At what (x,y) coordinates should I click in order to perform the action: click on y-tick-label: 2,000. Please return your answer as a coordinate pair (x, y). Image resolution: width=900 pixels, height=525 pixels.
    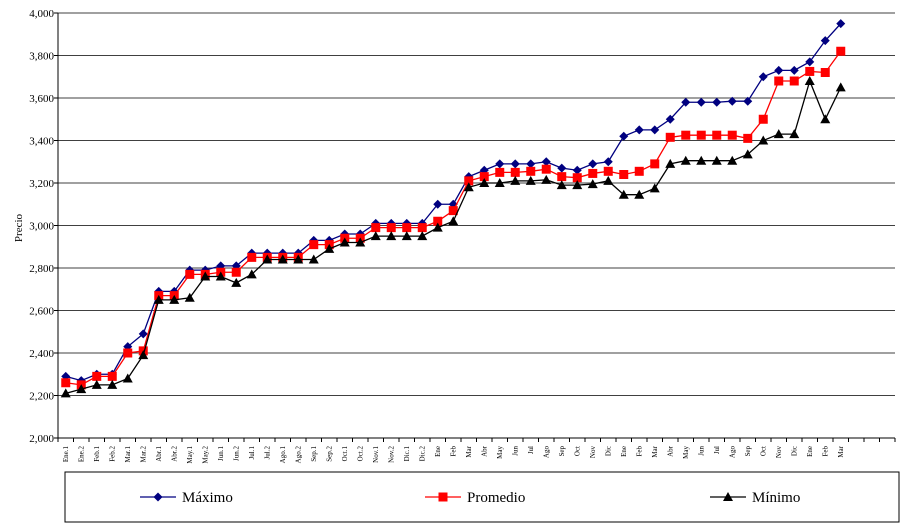
    Looking at the image, I should click on (41, 439).